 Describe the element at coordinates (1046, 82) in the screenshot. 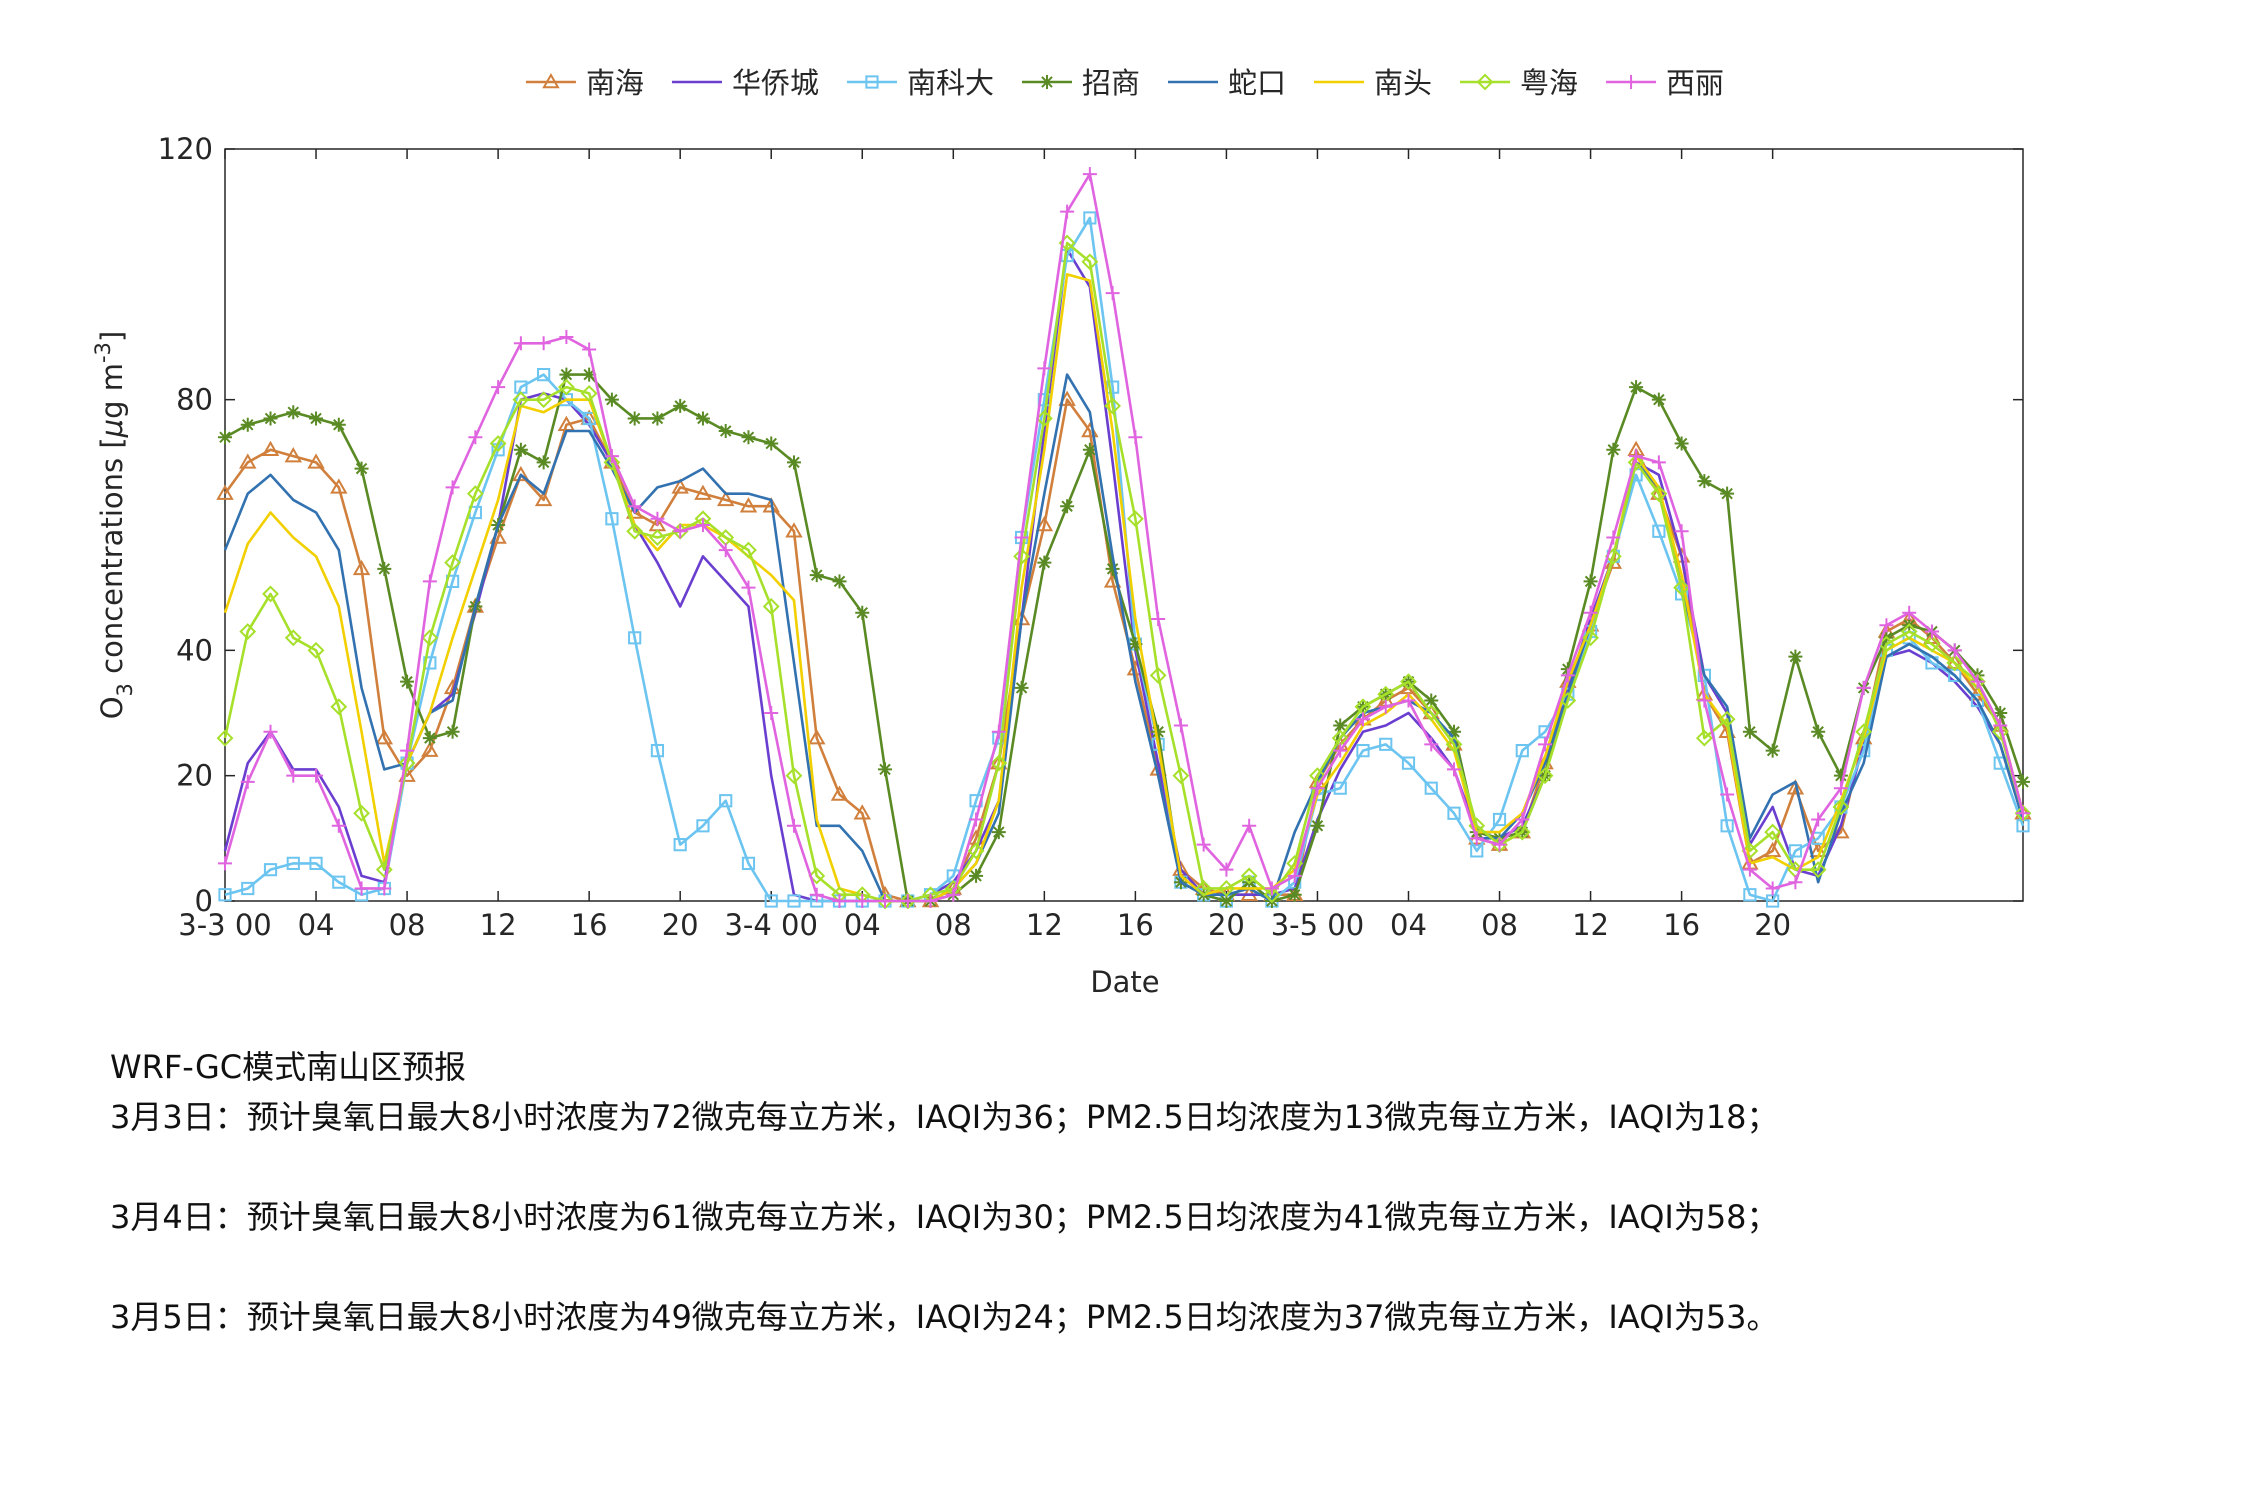

I see `legend-marker` at that location.